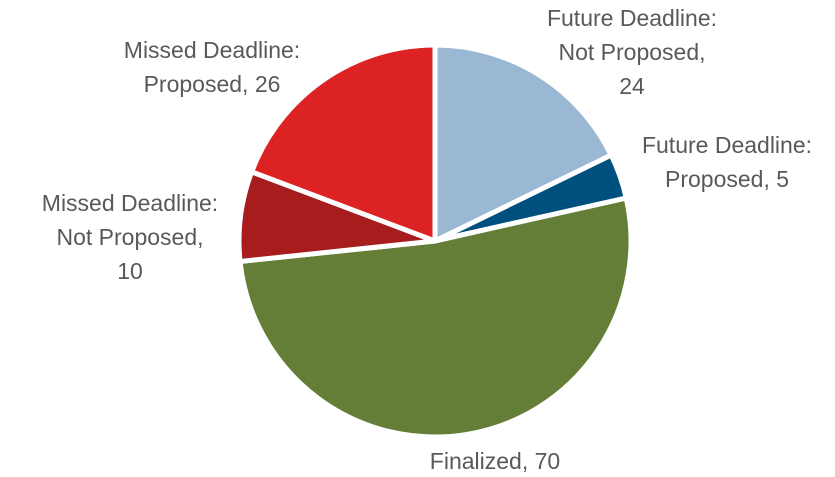 Image resolution: width=835 pixels, height=477 pixels. Describe the element at coordinates (130, 271) in the screenshot. I see `slice-label: 10` at that location.